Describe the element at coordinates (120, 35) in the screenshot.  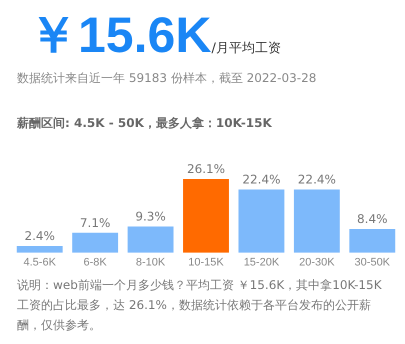
I see `chart-title: ￥15.6K` at that location.